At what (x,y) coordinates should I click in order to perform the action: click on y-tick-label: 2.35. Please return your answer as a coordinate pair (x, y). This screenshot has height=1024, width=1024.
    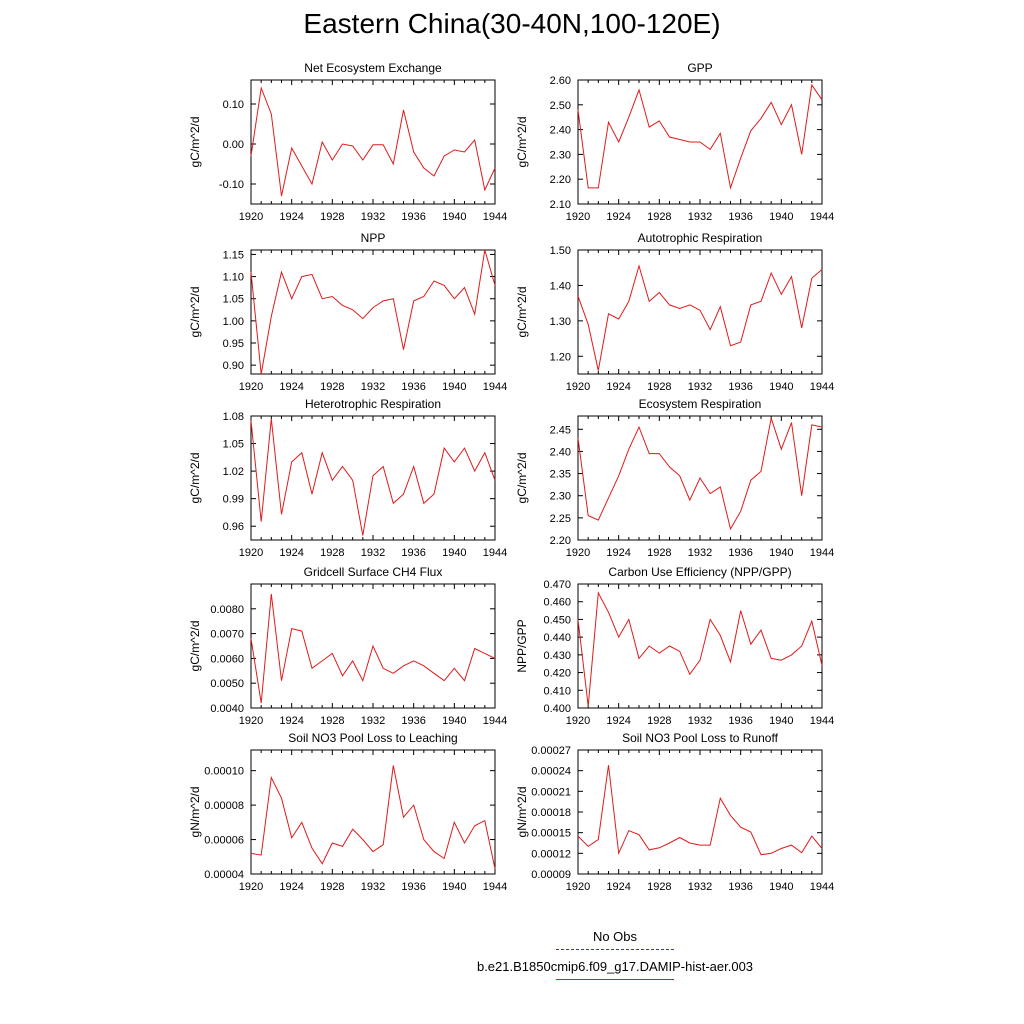
    Looking at the image, I should click on (560, 475).